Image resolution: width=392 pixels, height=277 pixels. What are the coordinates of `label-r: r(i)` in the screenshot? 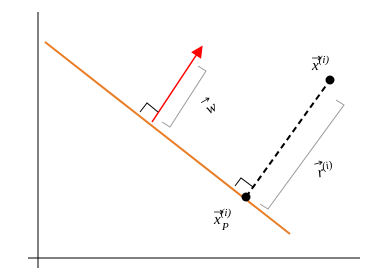 It's located at (325, 170).